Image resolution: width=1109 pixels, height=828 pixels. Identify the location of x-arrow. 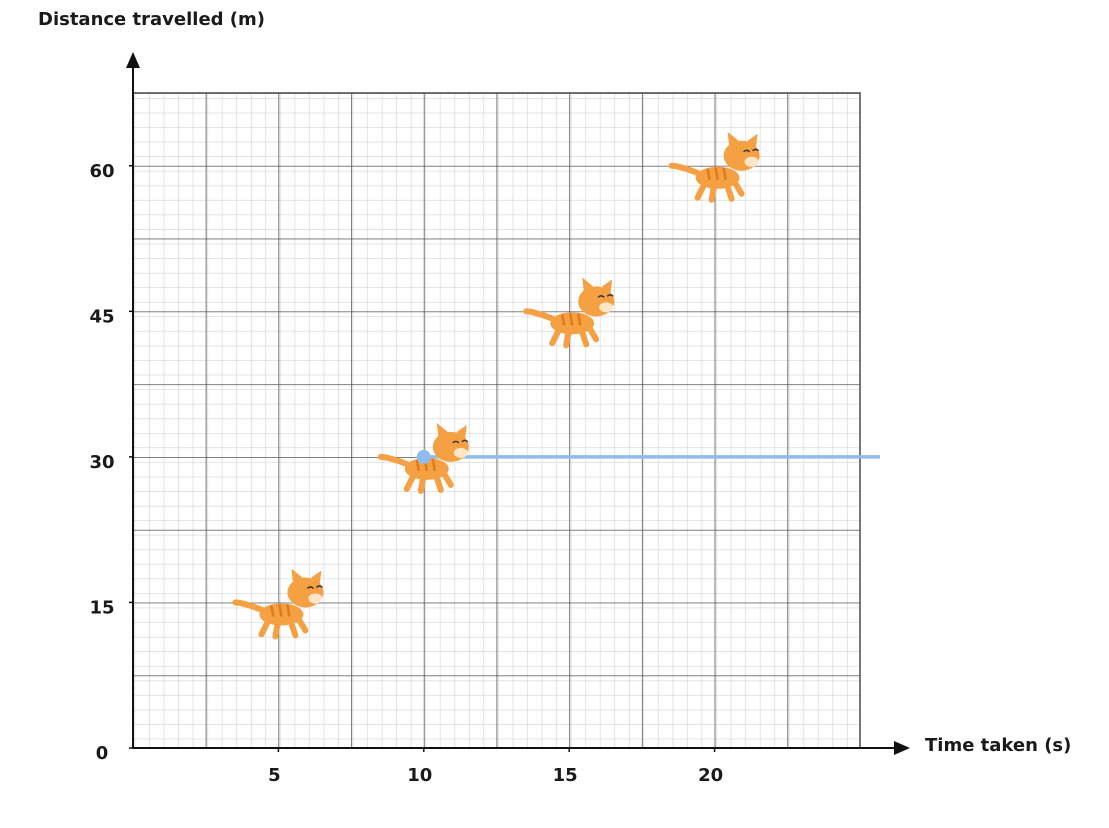
(902, 748).